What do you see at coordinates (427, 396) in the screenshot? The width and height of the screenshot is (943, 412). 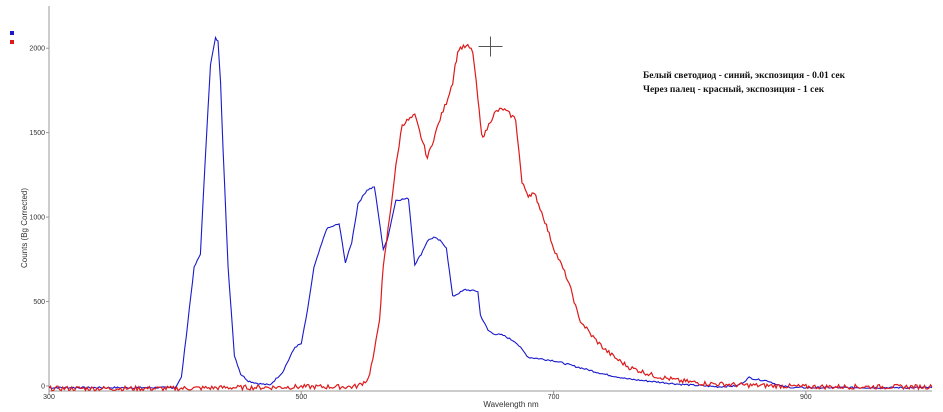 I see `x-axis: 300 500 700 900` at bounding box center [427, 396].